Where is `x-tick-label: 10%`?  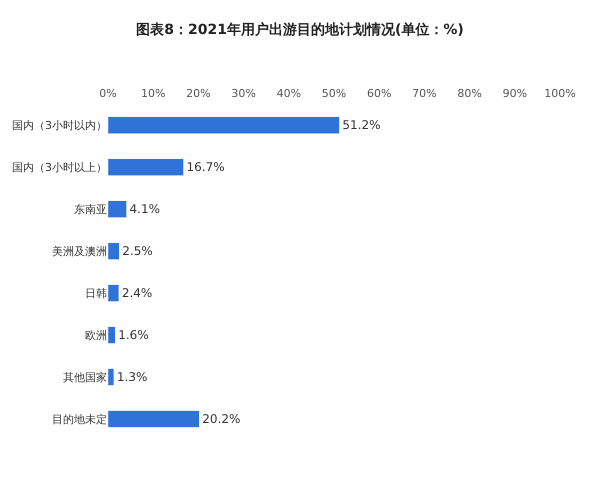 x-tick-label: 10% is located at coordinates (153, 93).